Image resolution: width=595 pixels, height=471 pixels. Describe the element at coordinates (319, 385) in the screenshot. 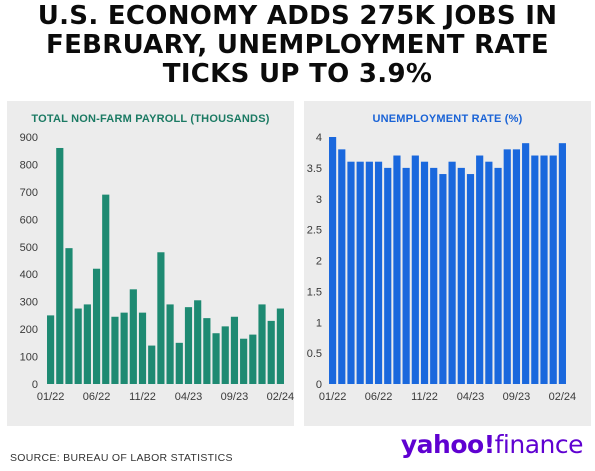

I see `unemployment-y-tick-label: 0` at that location.